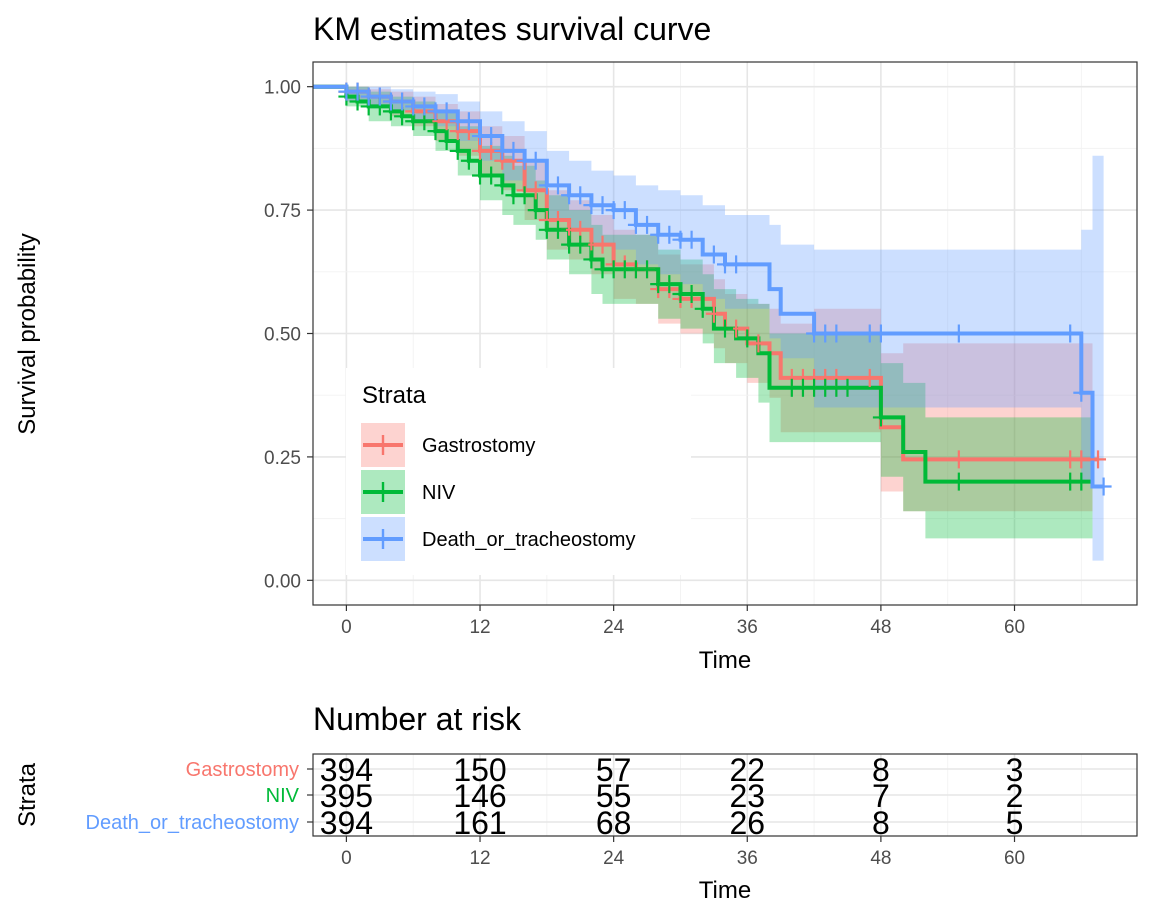 This screenshot has height=921, width=1152. What do you see at coordinates (346, 858) in the screenshot?
I see `risk-x-tick-label: 0` at bounding box center [346, 858].